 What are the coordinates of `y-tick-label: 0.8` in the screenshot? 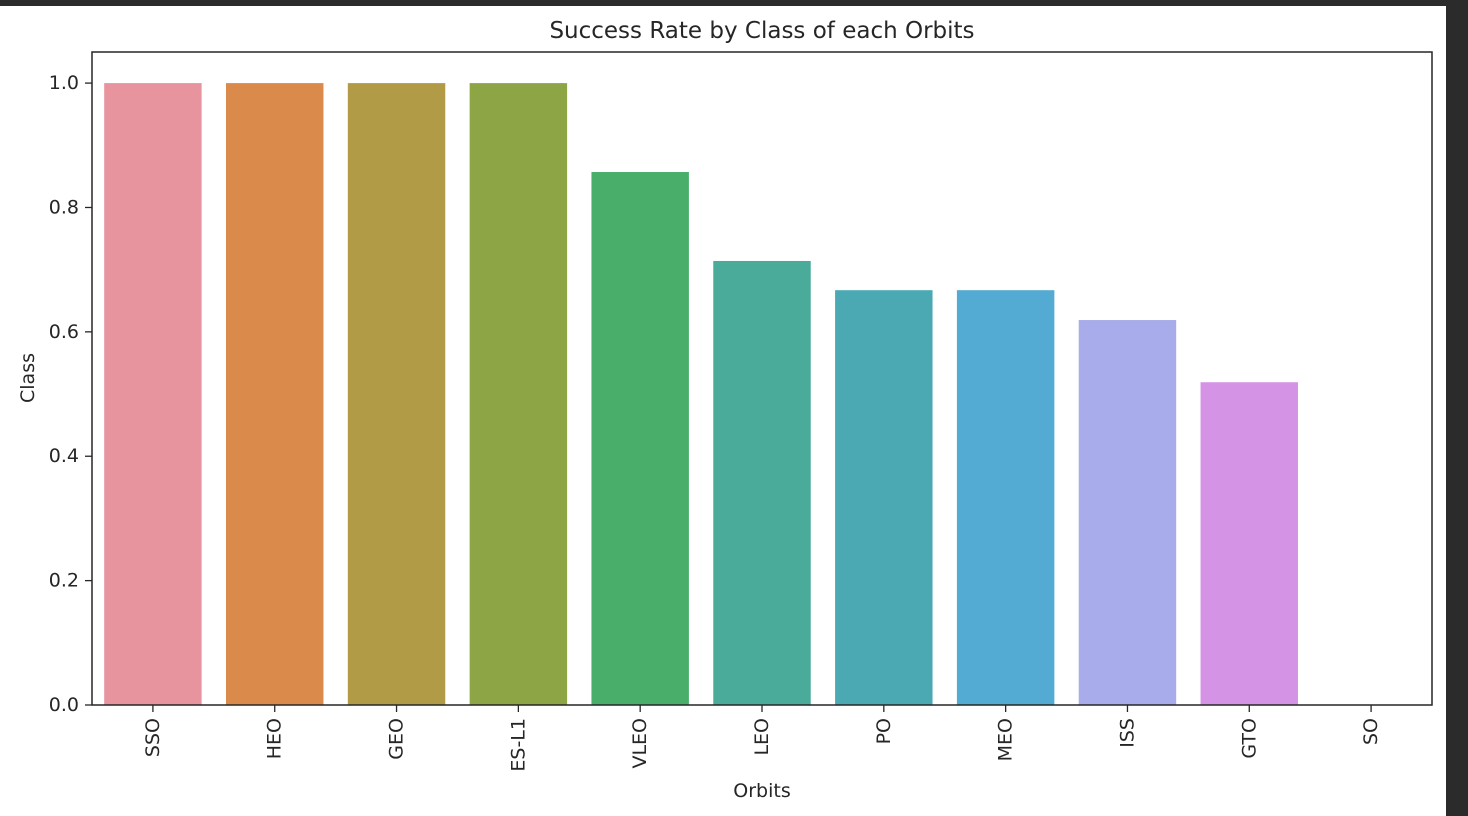 It's located at (64, 207).